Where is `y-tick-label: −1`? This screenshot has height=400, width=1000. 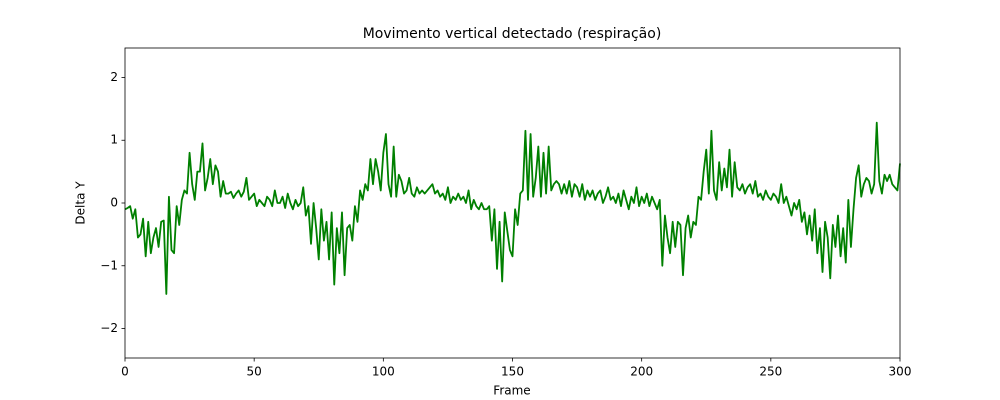
y-tick-label: −1 is located at coordinates (109, 265).